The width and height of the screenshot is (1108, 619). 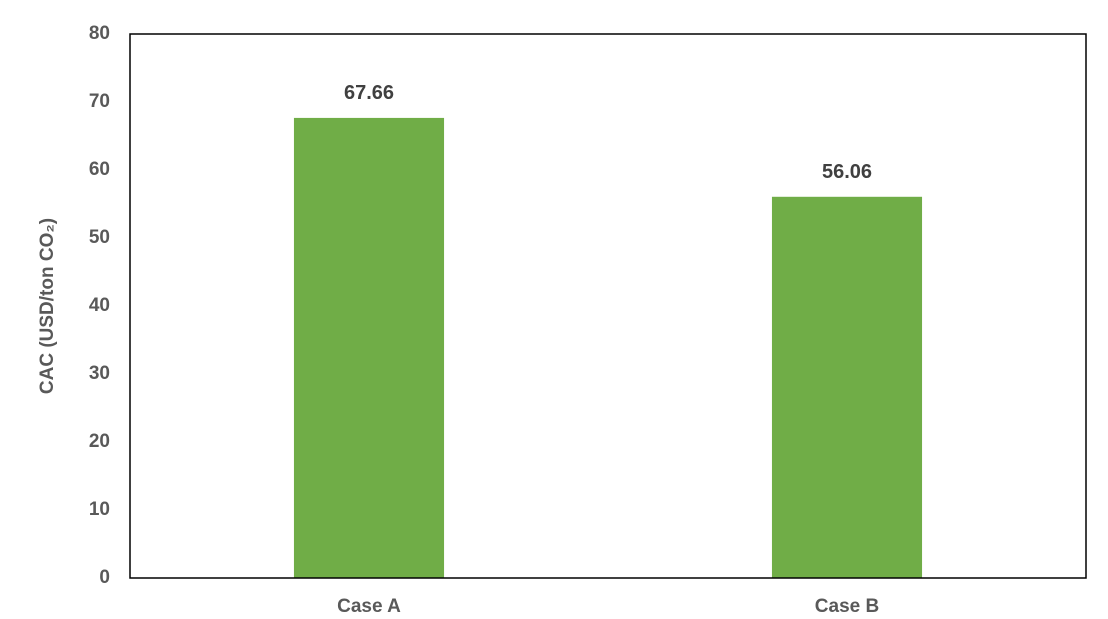 I want to click on x-tick-label: Case B, so click(x=847, y=606).